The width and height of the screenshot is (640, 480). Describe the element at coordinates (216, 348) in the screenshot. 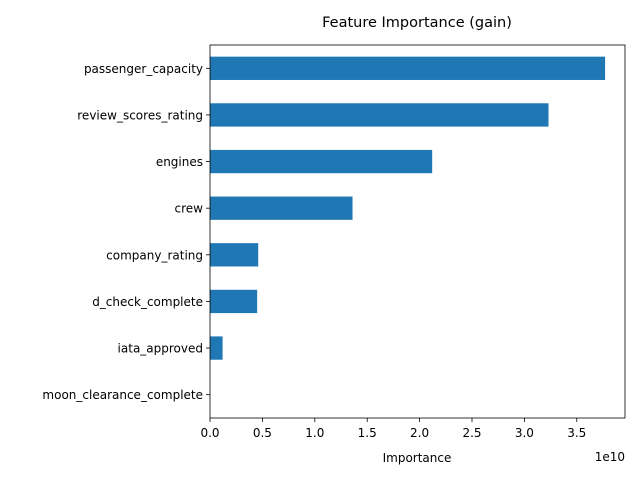

I see `bar-iata_approved` at that location.